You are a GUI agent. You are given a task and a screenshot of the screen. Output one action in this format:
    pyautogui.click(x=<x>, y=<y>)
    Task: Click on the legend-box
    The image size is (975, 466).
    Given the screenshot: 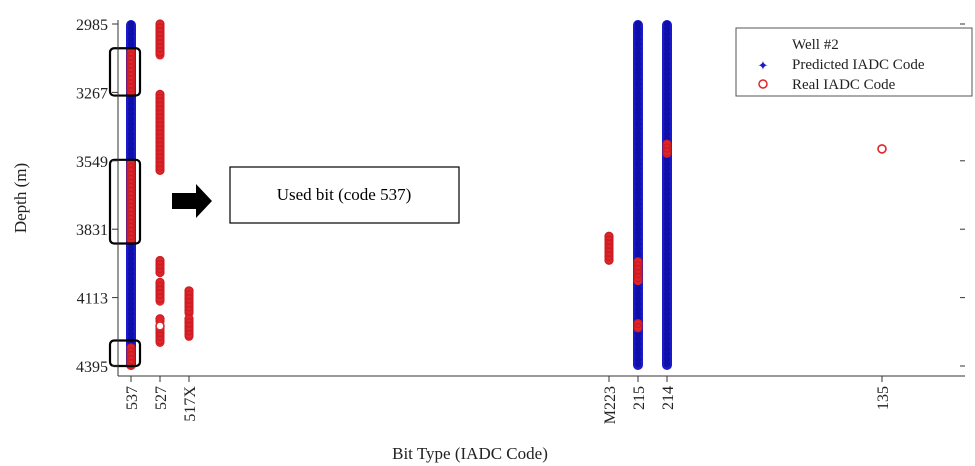 What is the action you would take?
    pyautogui.click(x=854, y=62)
    